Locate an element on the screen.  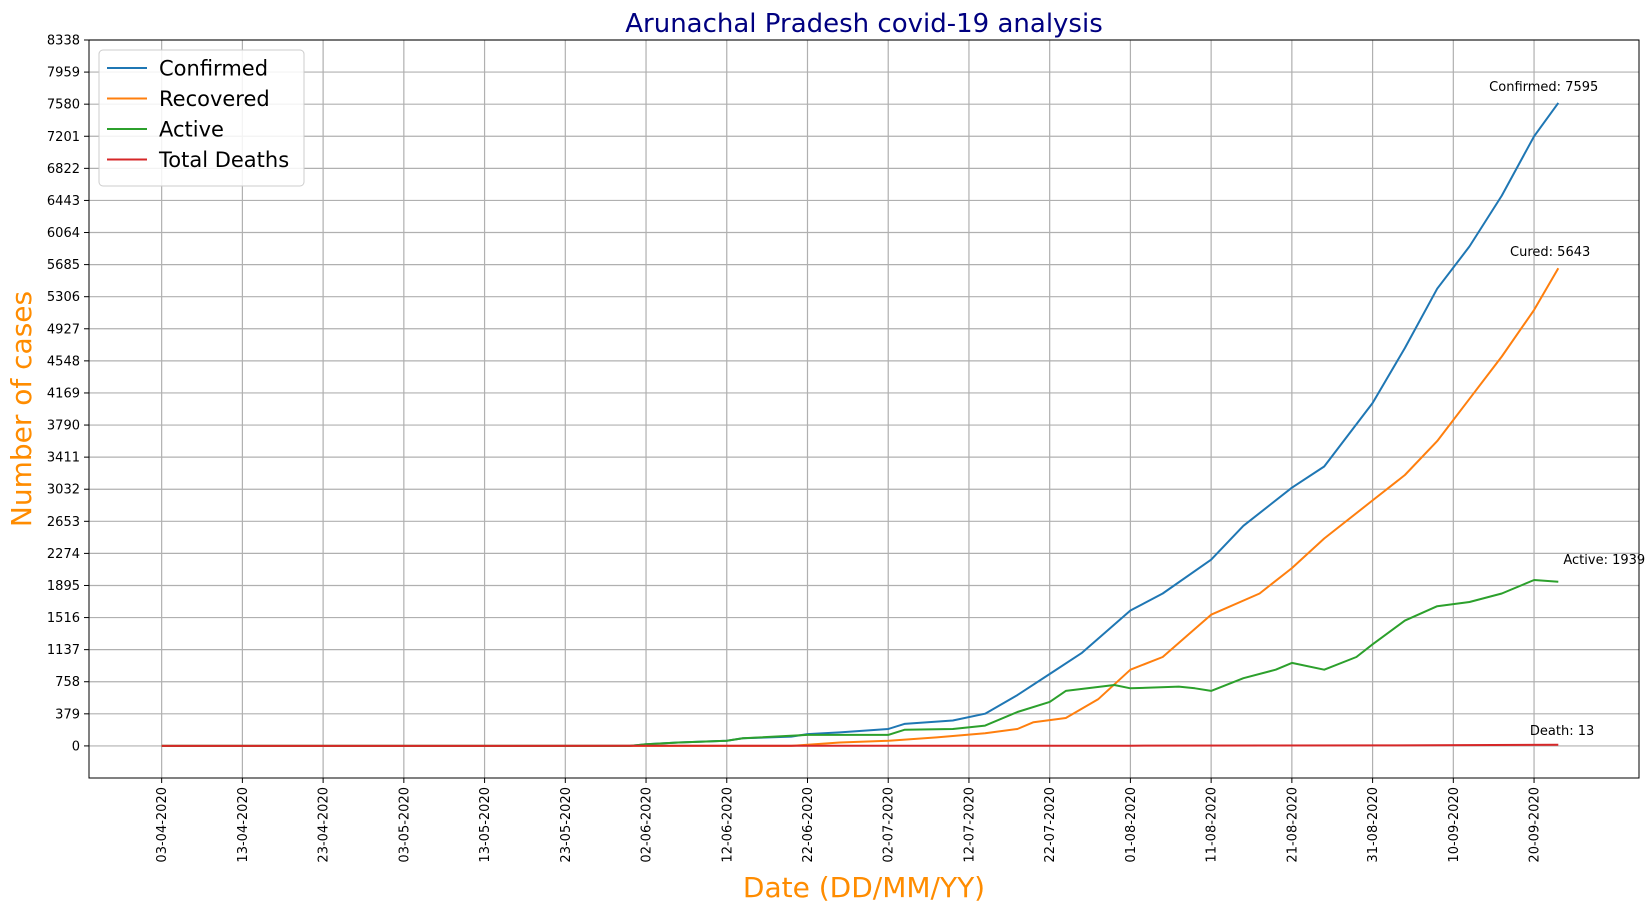
x-tick-label: 12-07-2020 is located at coordinates (969, 825).